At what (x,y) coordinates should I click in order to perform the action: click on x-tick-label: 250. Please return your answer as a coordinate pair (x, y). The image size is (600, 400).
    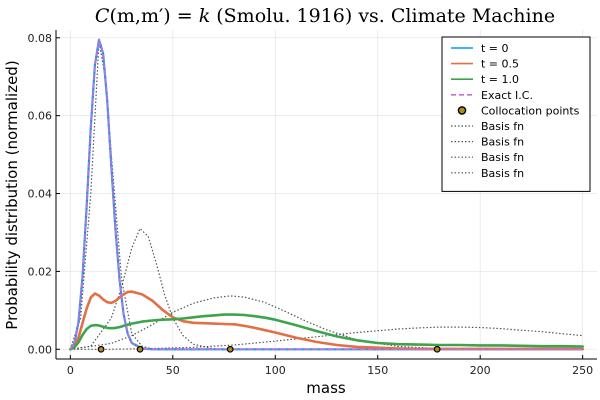
    Looking at the image, I should click on (582, 370).